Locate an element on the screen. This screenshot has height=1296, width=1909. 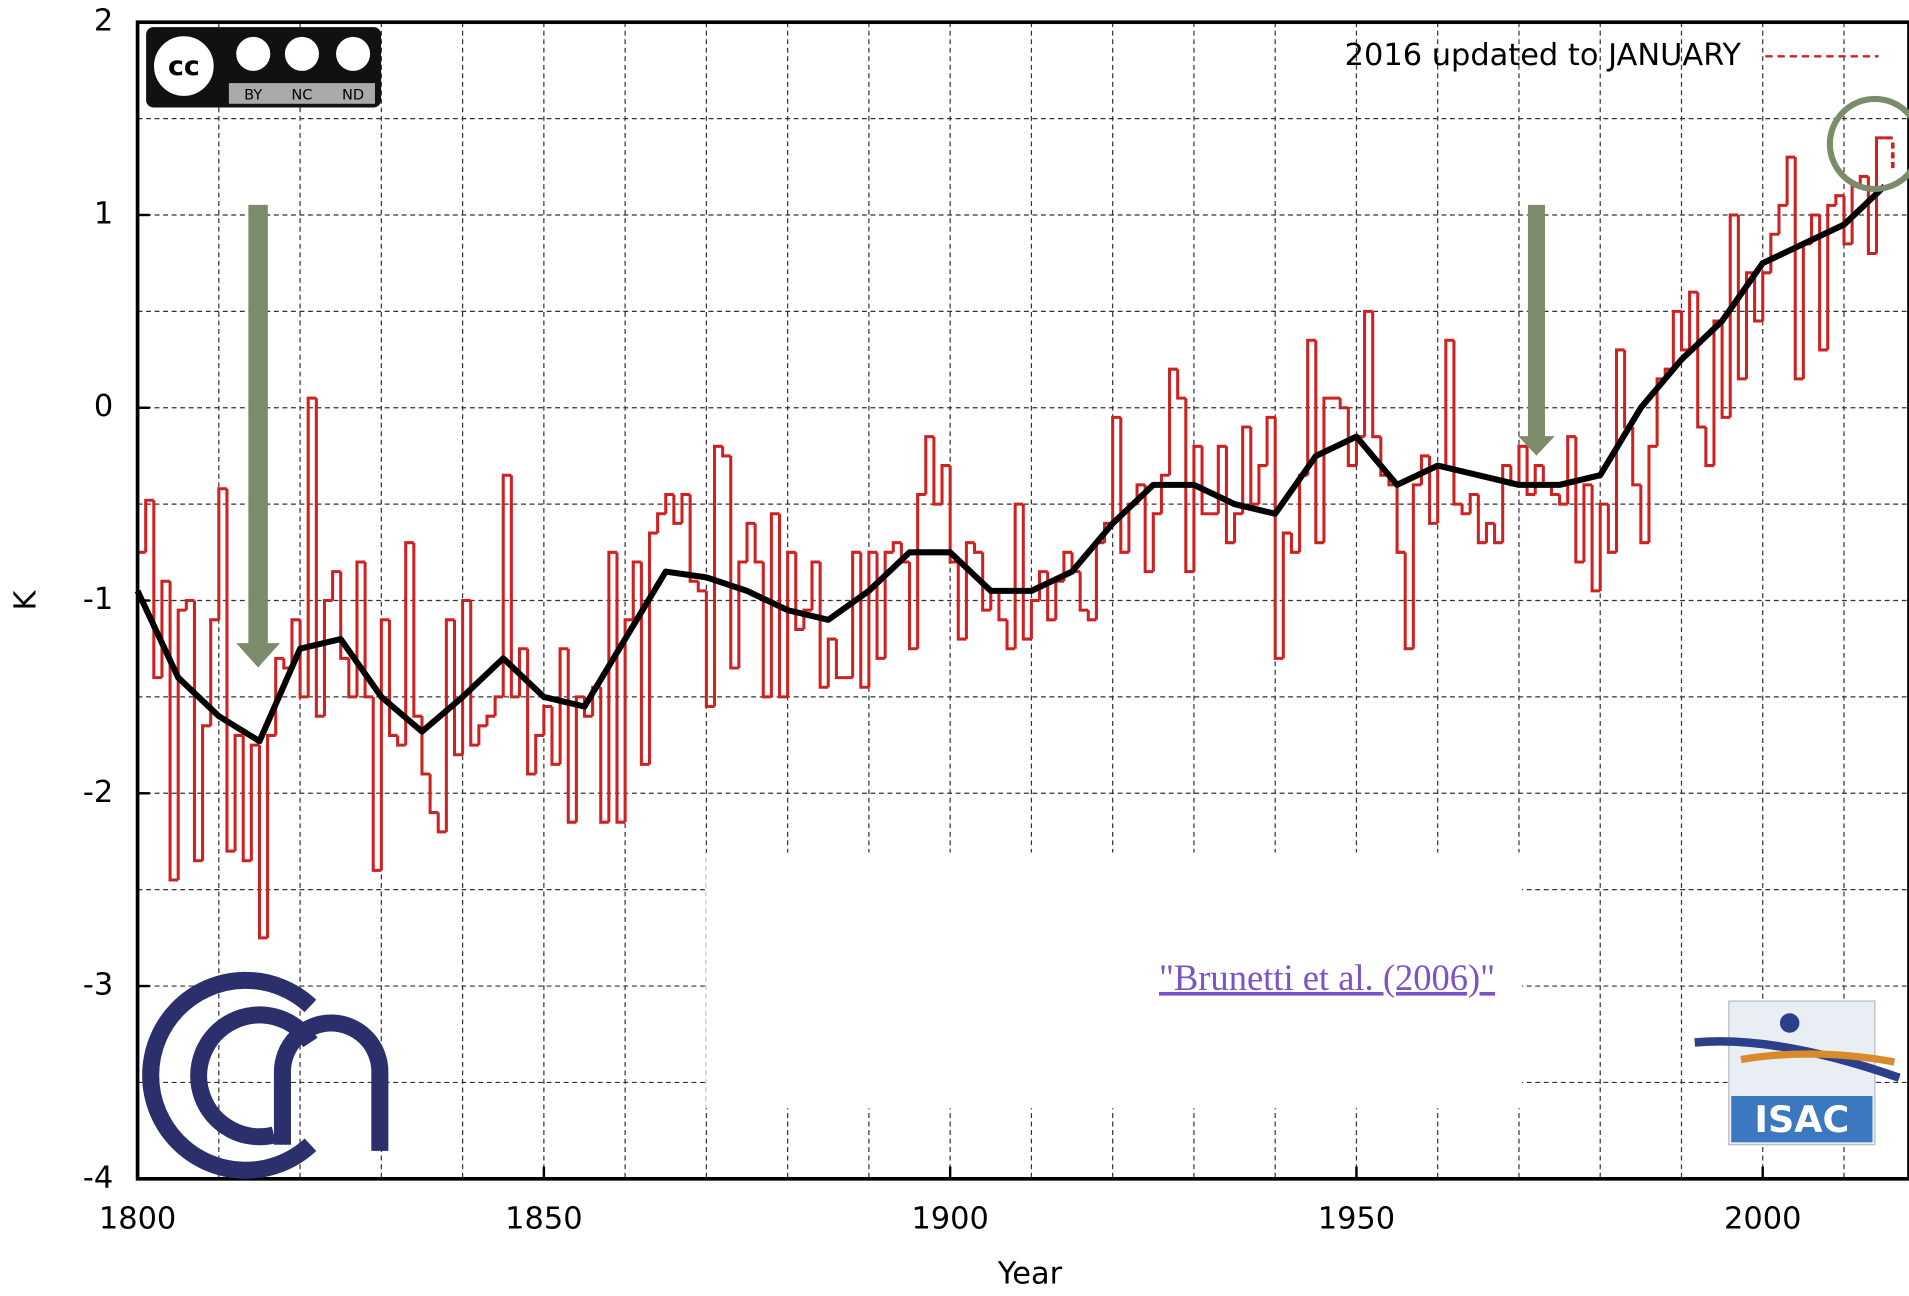
license-label: ND is located at coordinates (353, 94).